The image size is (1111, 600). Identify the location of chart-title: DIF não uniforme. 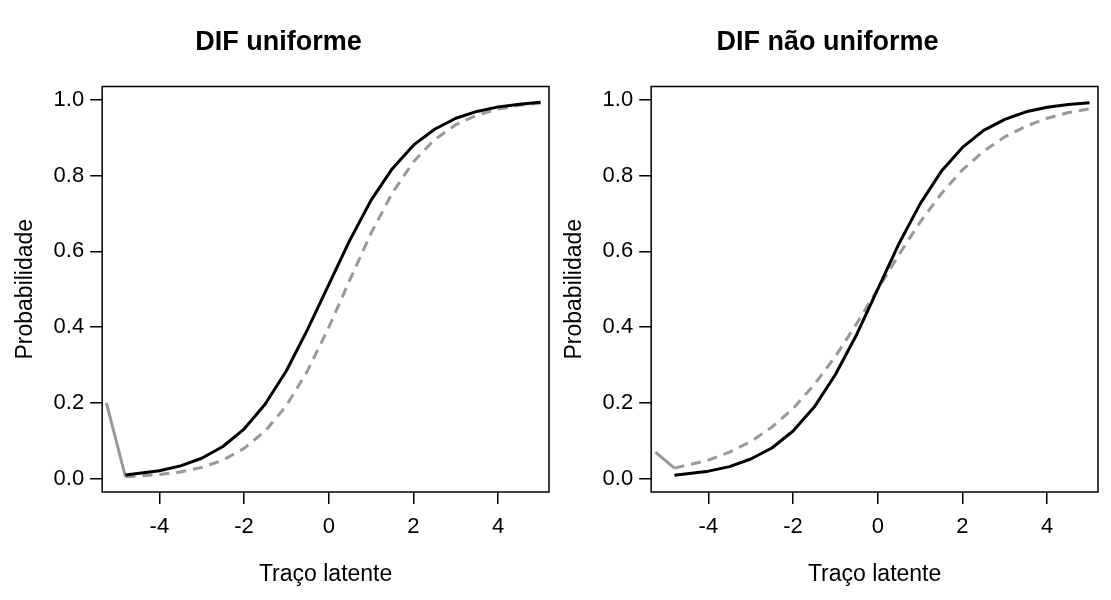
(827, 40).